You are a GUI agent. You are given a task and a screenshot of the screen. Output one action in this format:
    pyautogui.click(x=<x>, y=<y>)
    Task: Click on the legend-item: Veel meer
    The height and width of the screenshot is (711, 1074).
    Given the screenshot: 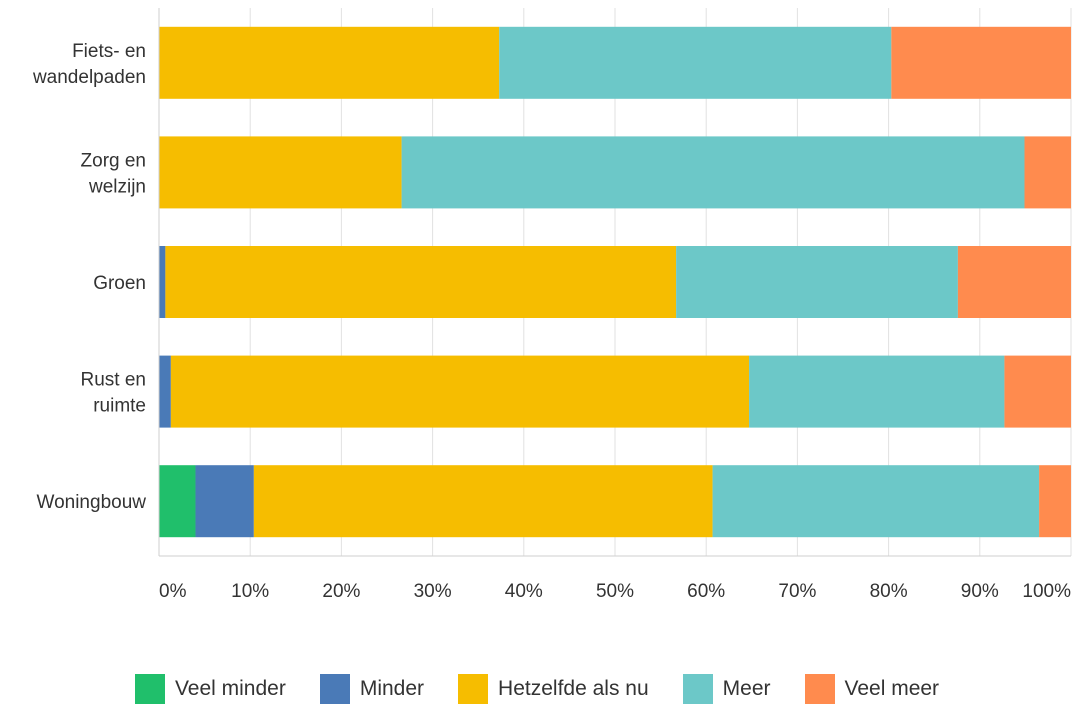 What is the action you would take?
    pyautogui.click(x=872, y=689)
    